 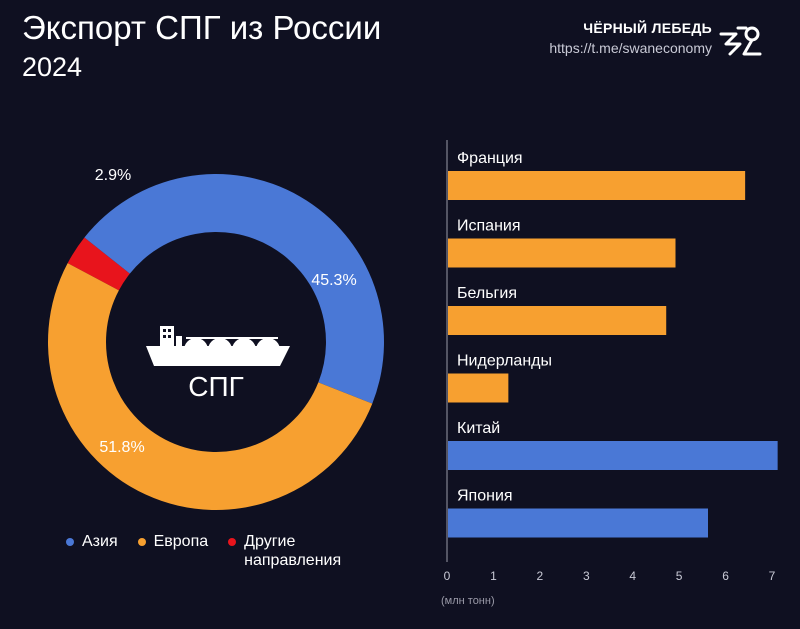 I want to click on x-tick-label: 6, so click(x=725, y=576).